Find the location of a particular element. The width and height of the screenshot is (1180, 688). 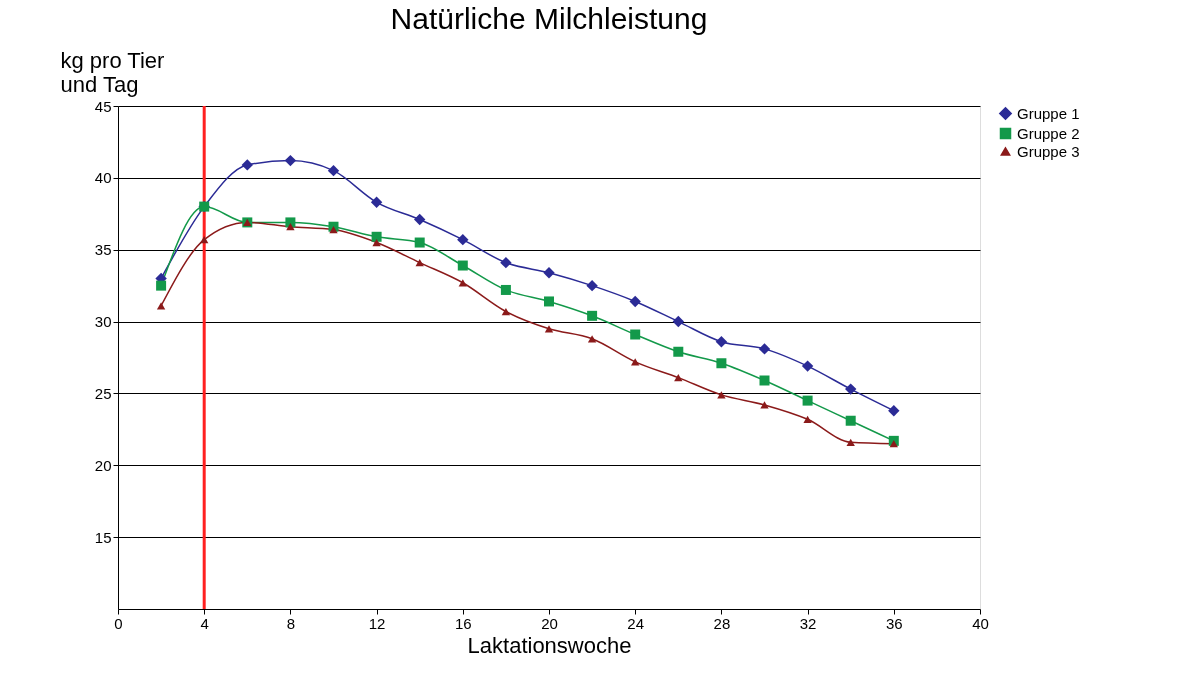

x-tick-label: 4 is located at coordinates (204, 623).